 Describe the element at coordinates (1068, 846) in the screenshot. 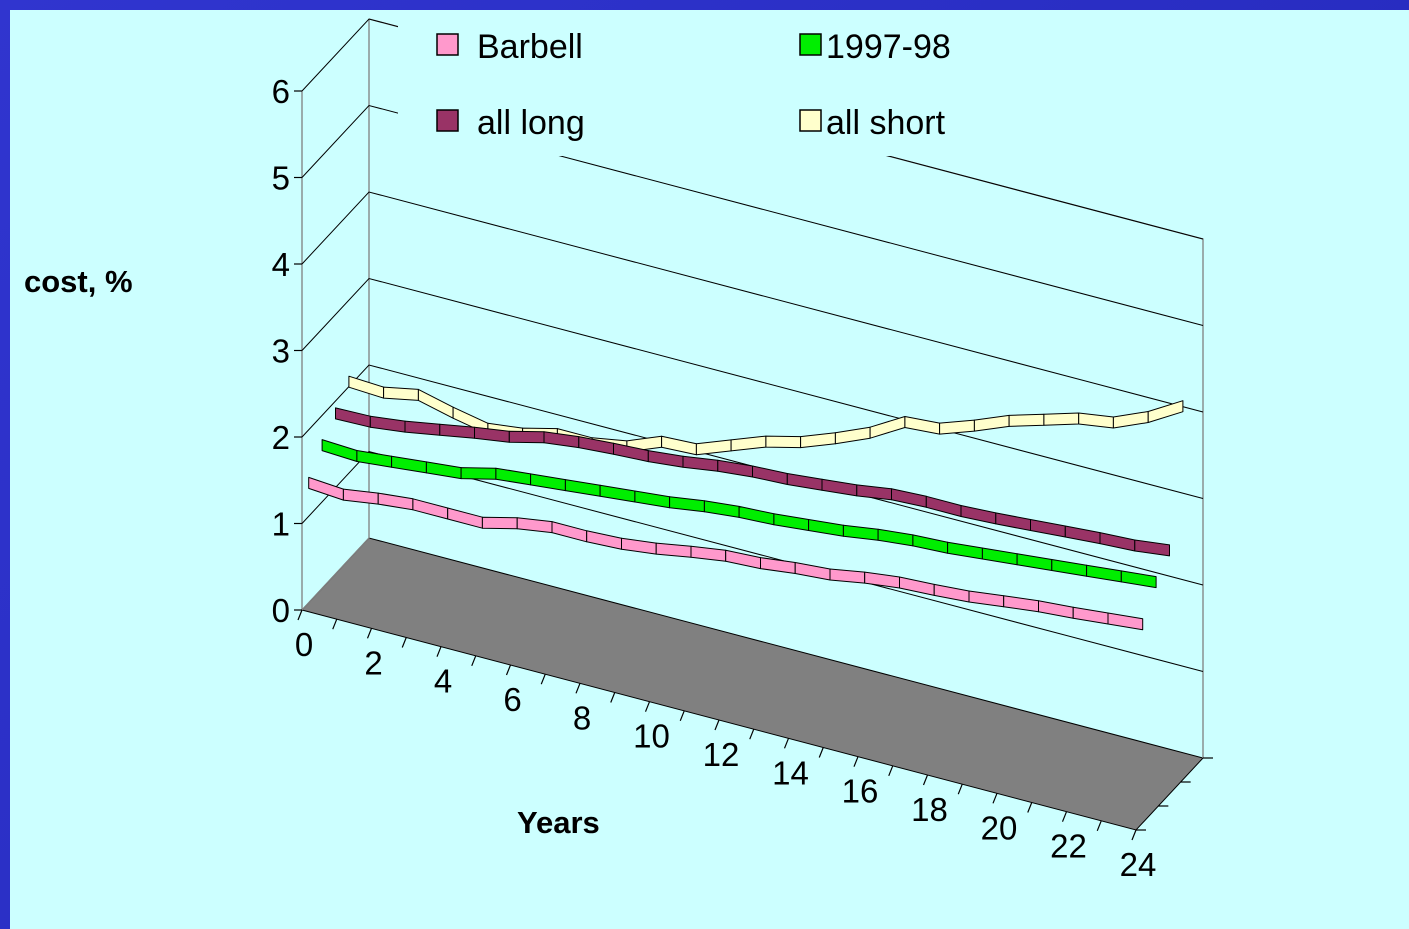

I see `x-tick-label: 22` at that location.